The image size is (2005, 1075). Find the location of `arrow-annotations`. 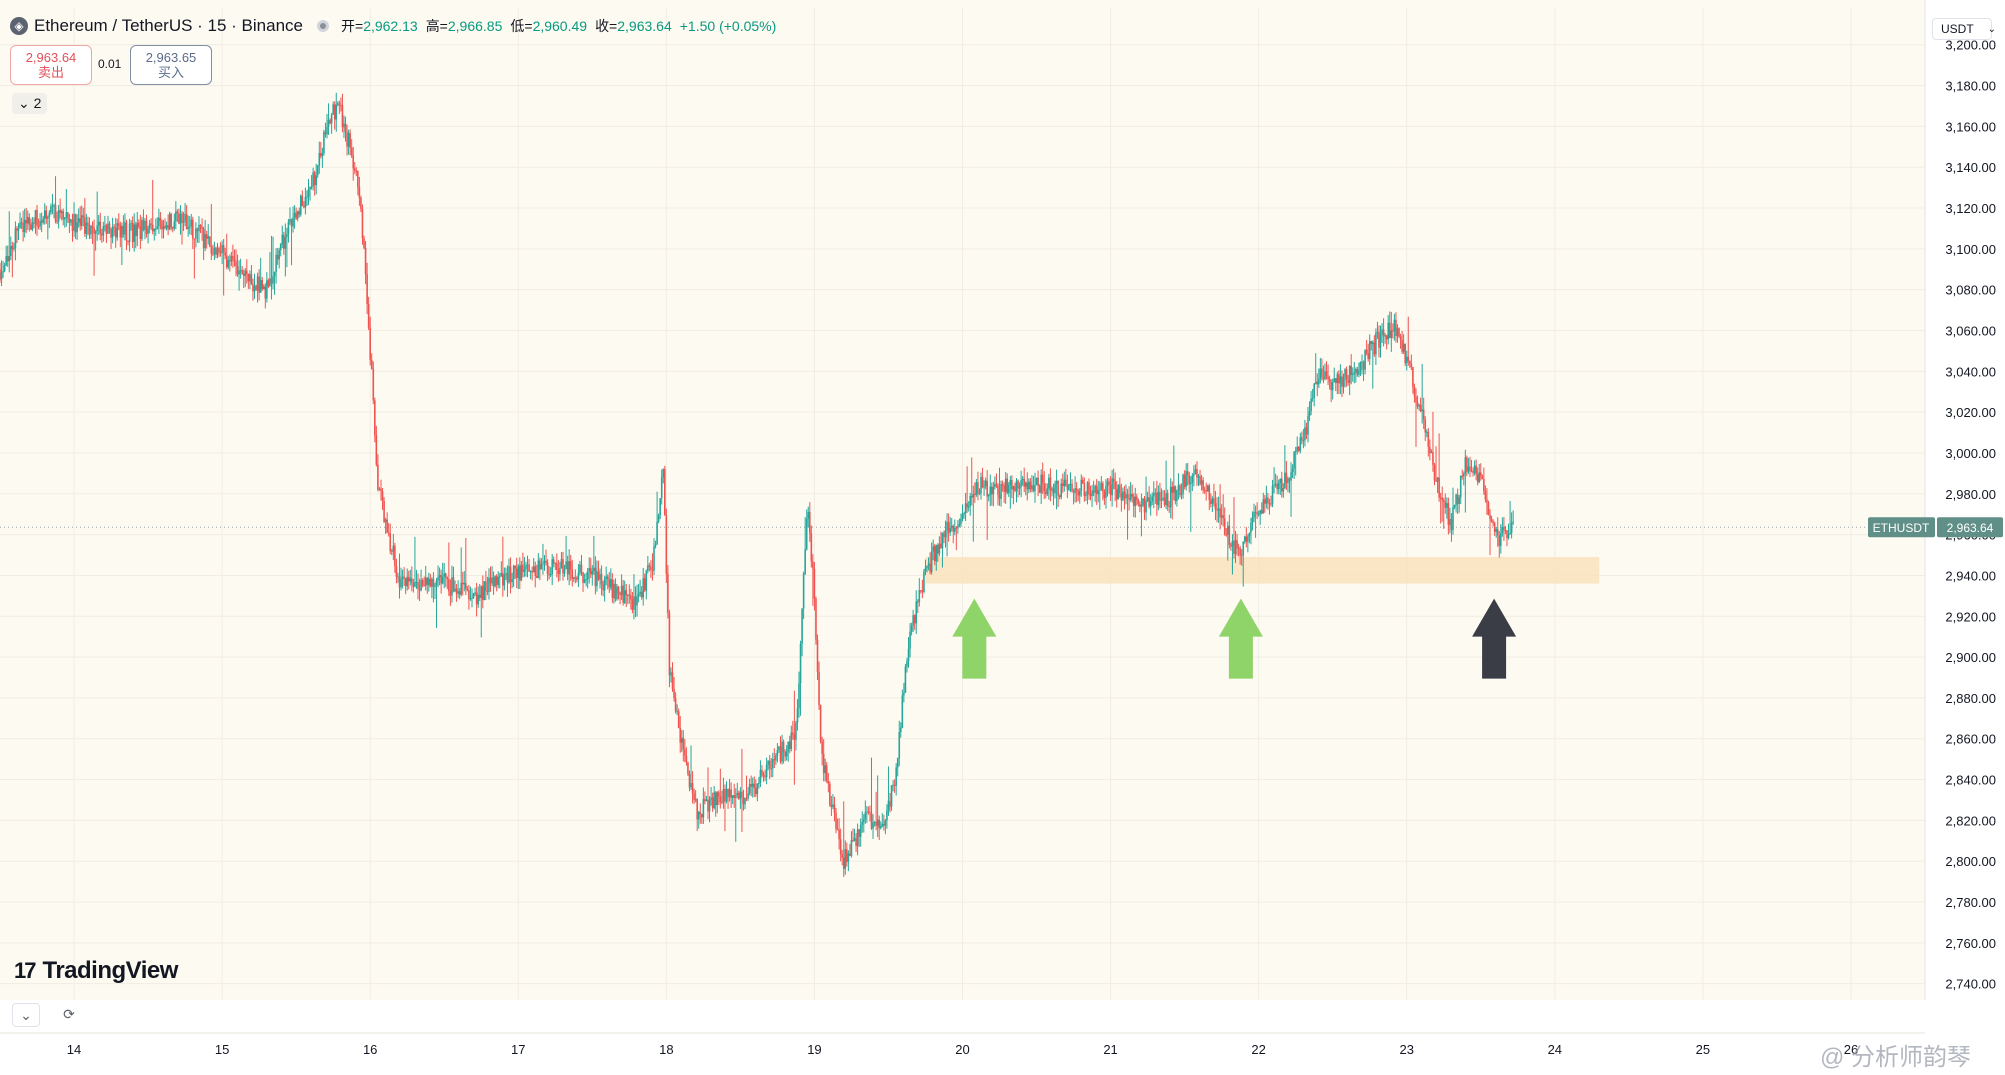

arrow-annotations is located at coordinates (1234, 638).